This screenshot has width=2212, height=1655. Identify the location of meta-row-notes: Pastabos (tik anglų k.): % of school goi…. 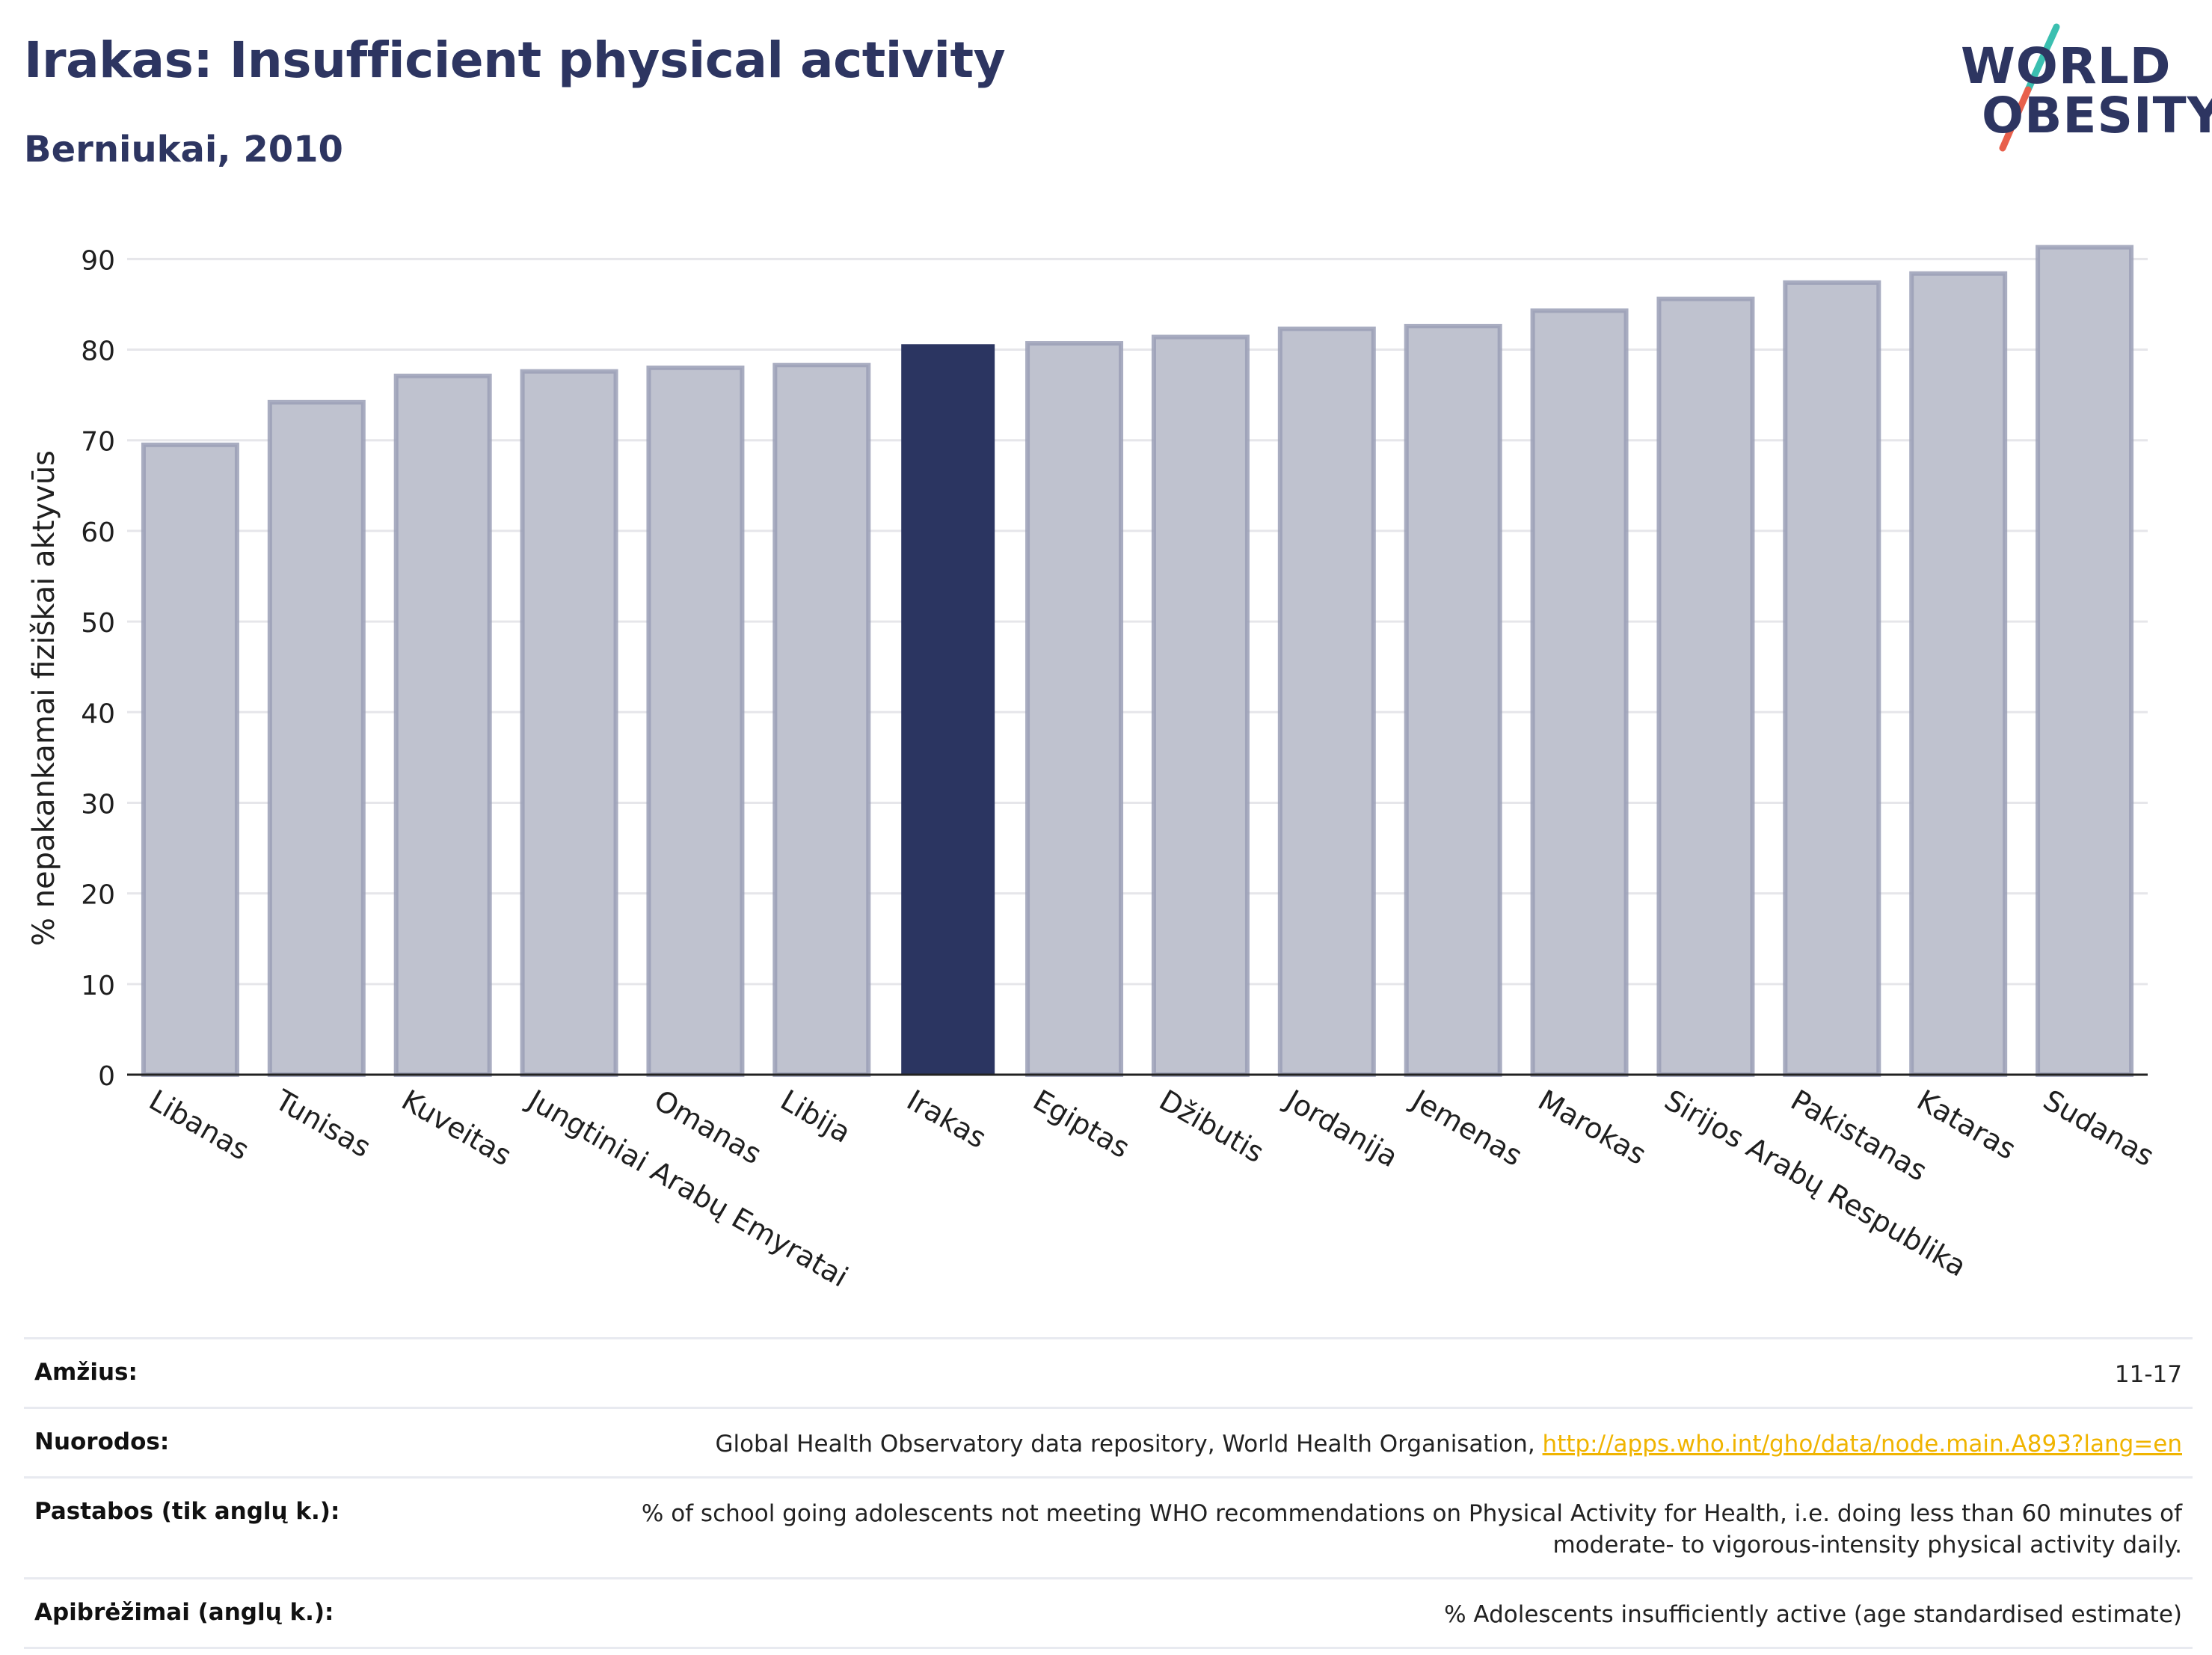
(1108, 1526).